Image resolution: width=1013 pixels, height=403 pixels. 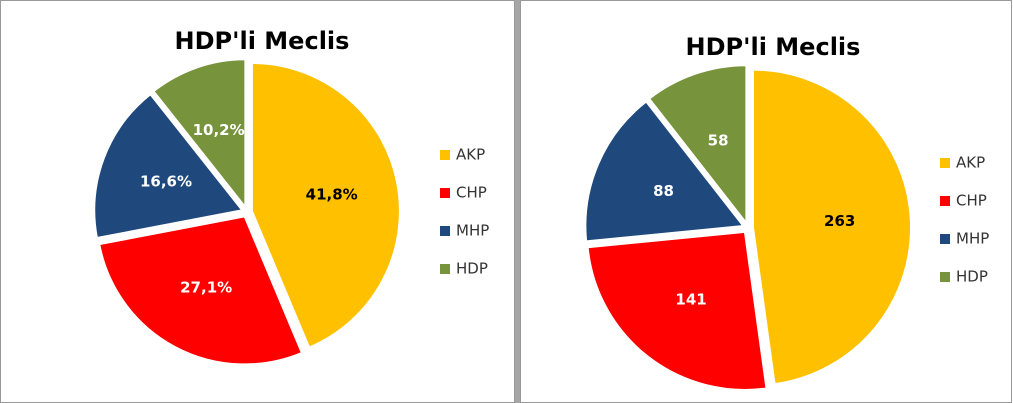 What do you see at coordinates (517, 201) in the screenshot?
I see `divider` at bounding box center [517, 201].